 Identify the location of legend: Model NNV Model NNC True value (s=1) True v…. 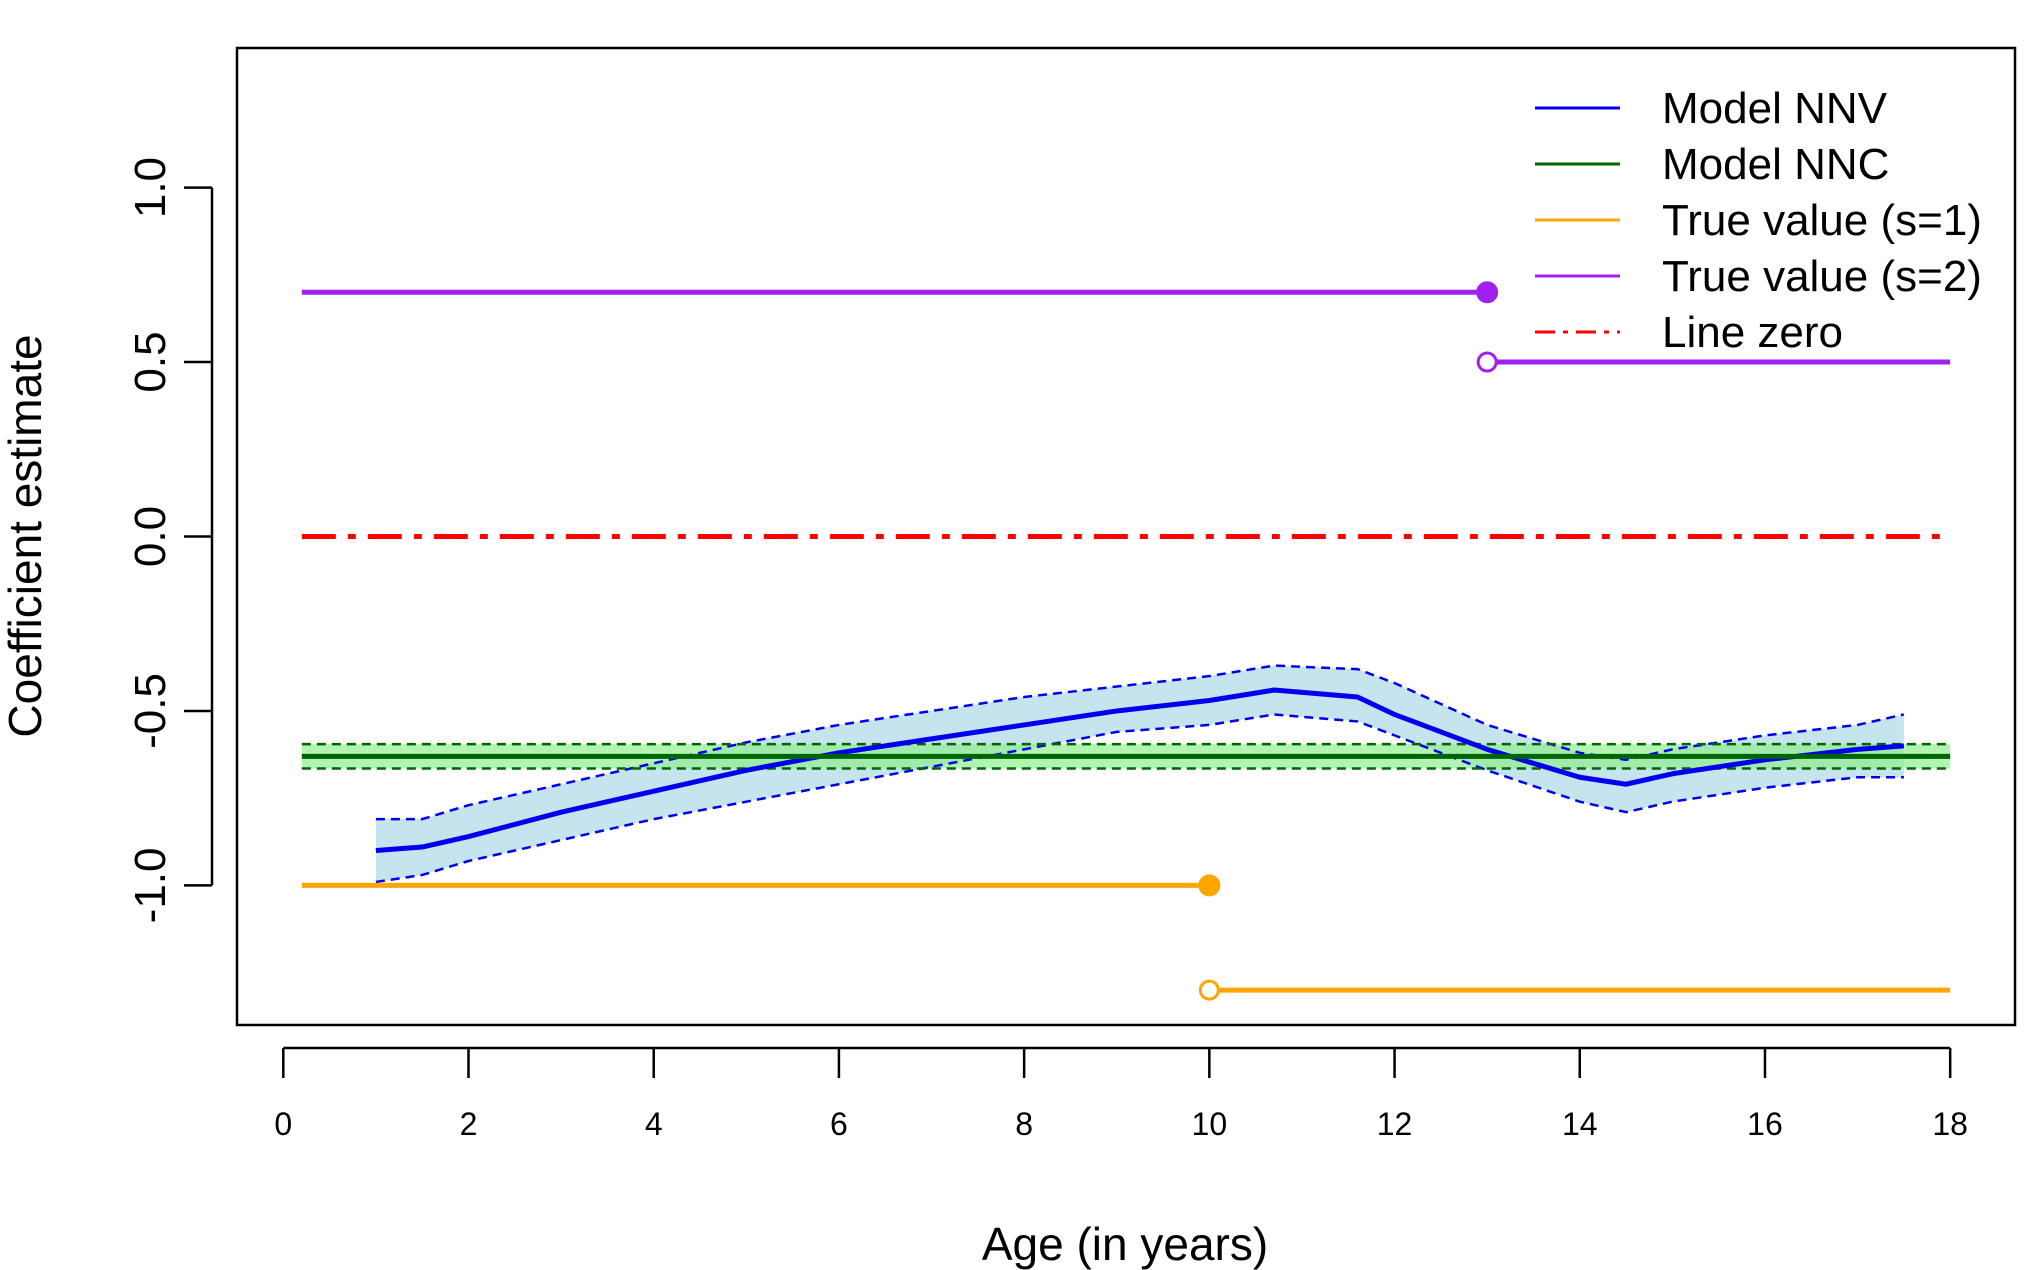
(1758, 220).